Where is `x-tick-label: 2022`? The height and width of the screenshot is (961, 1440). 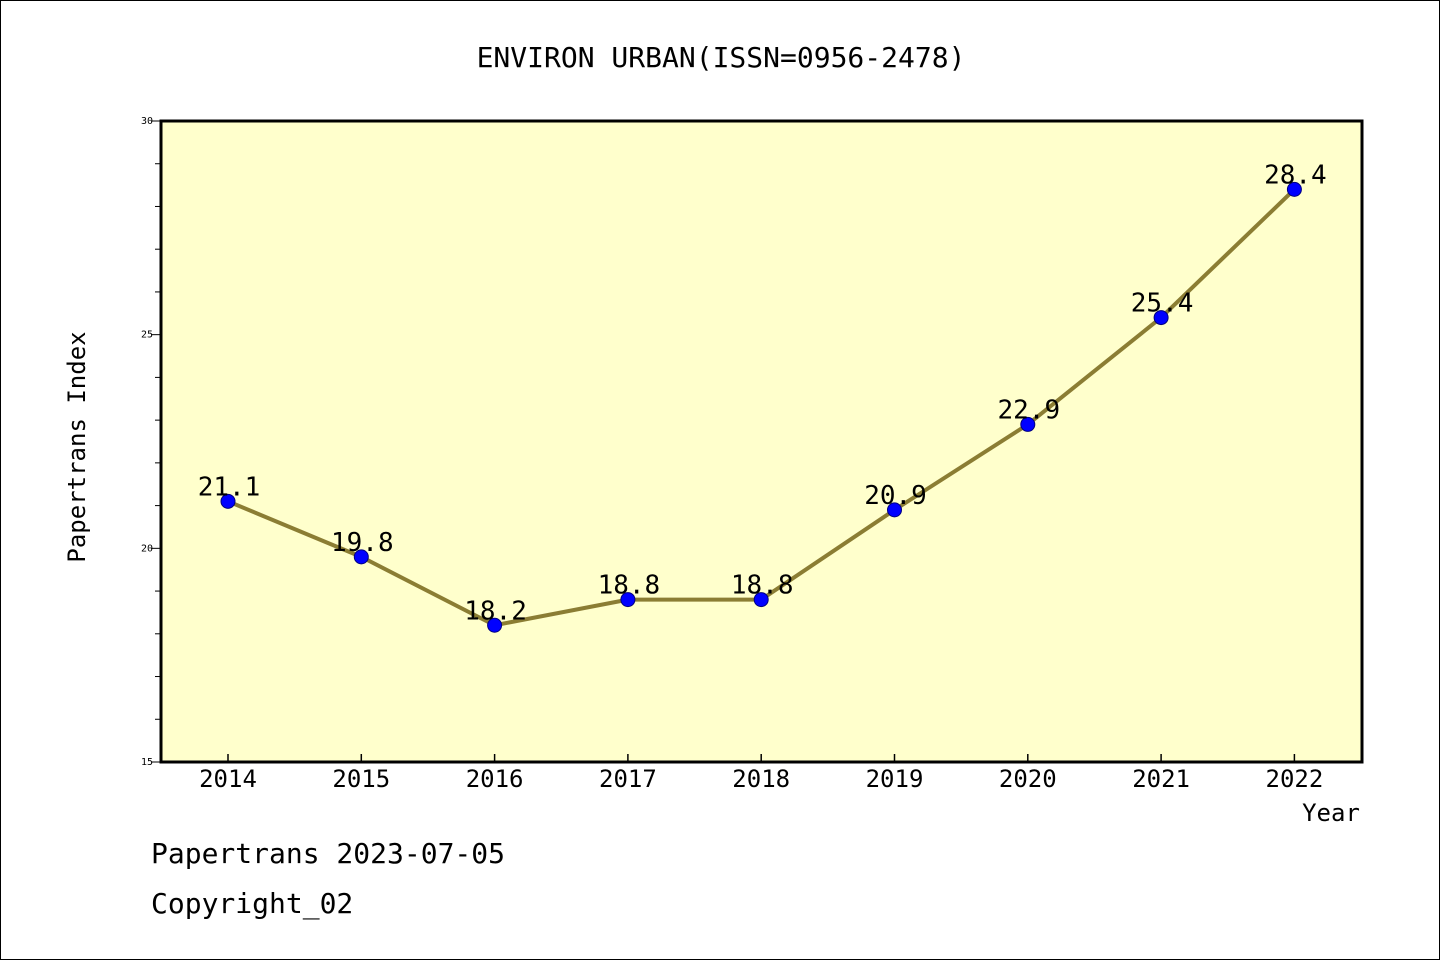 x-tick-label: 2022 is located at coordinates (1295, 779).